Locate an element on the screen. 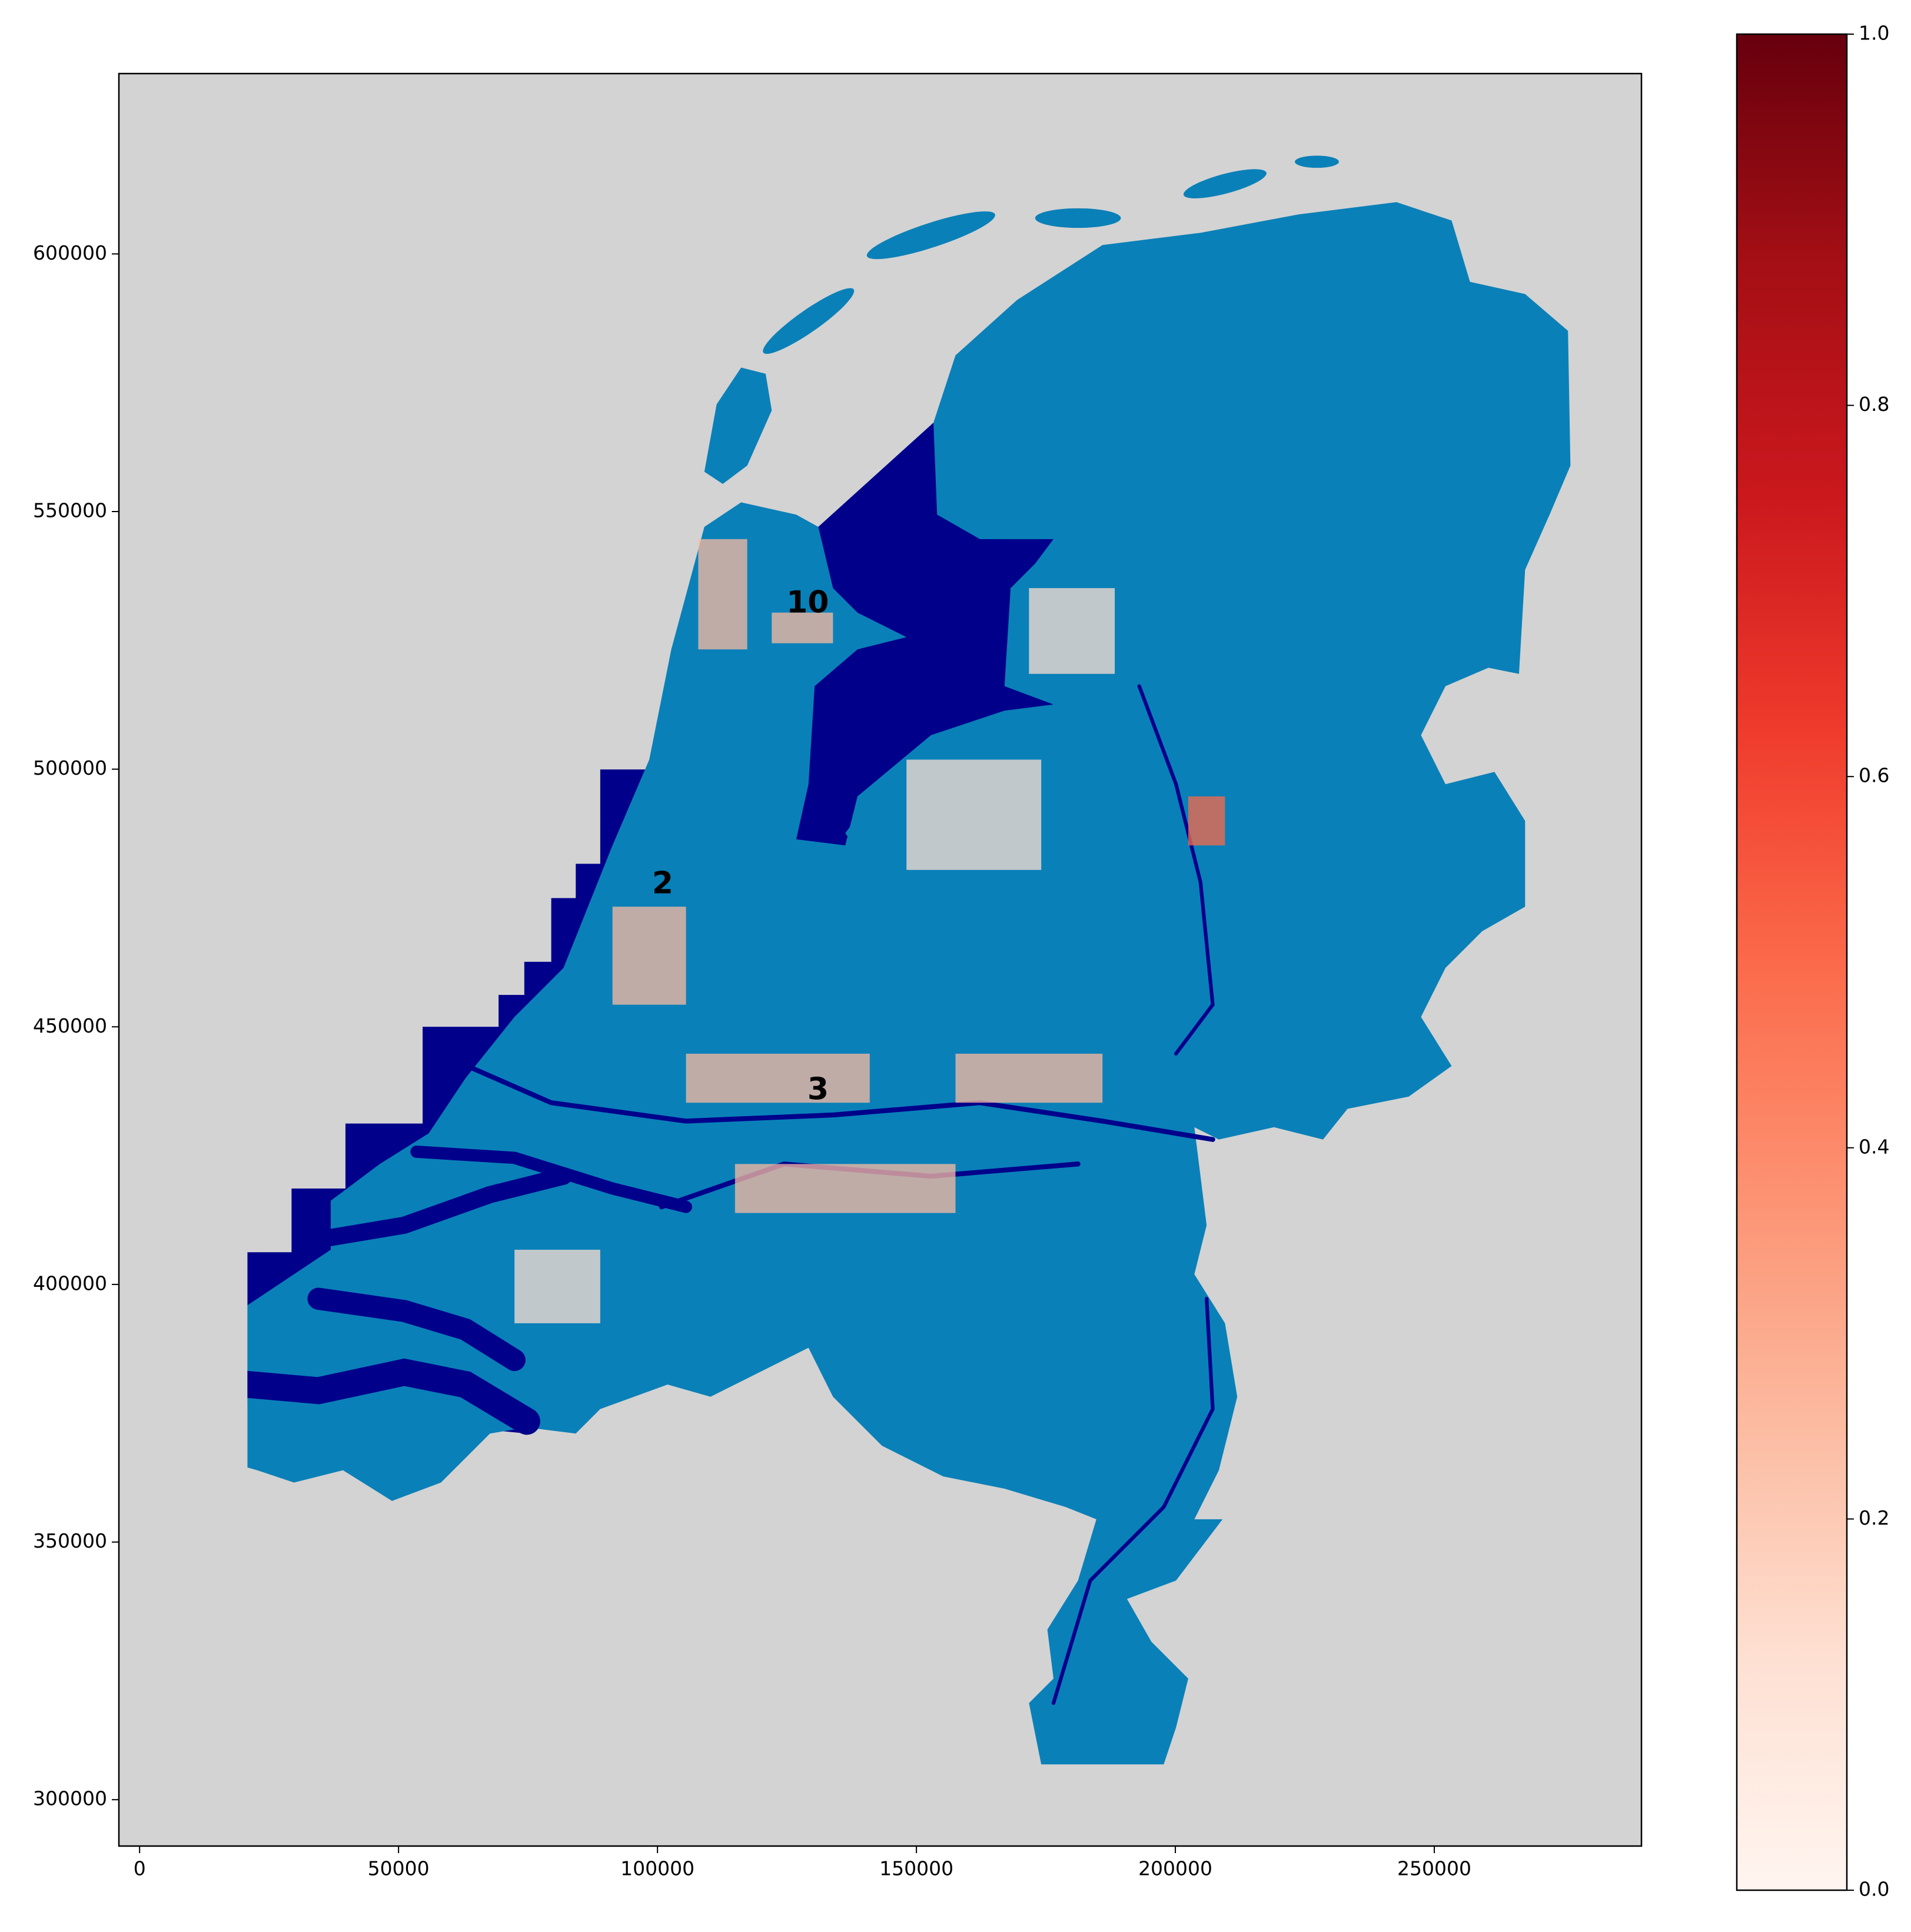 The height and width of the screenshot is (1932, 1911). annotation: 10 is located at coordinates (807, 602).